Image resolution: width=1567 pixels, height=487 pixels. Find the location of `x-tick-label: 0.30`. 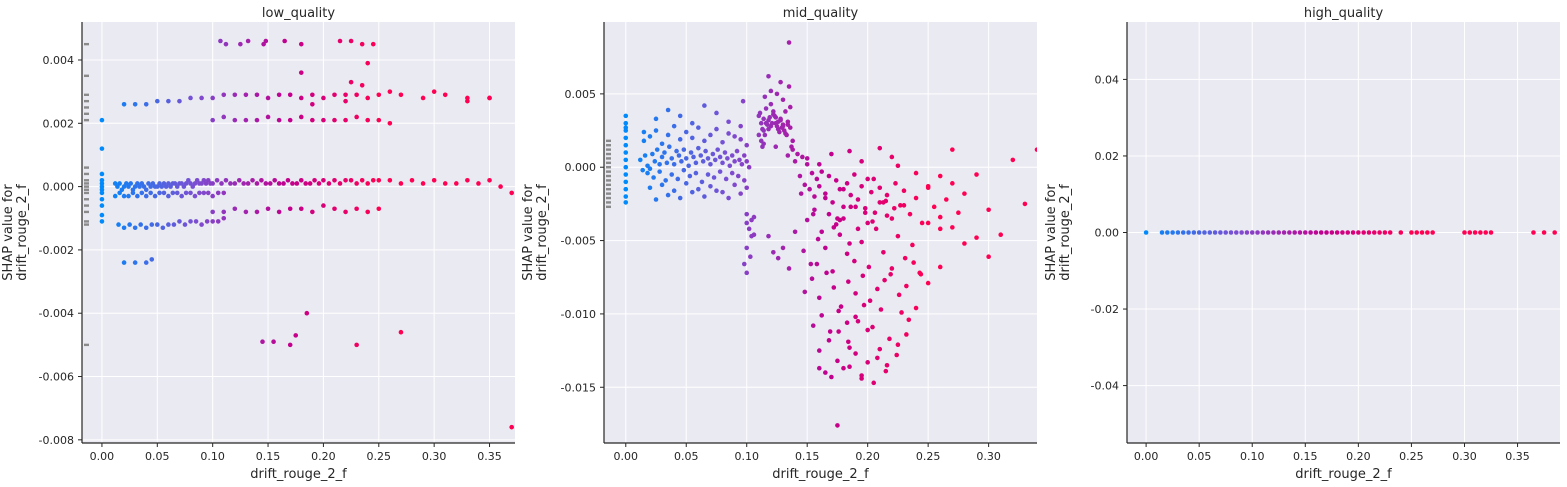

x-tick-label: 0.30 is located at coordinates (434, 456).